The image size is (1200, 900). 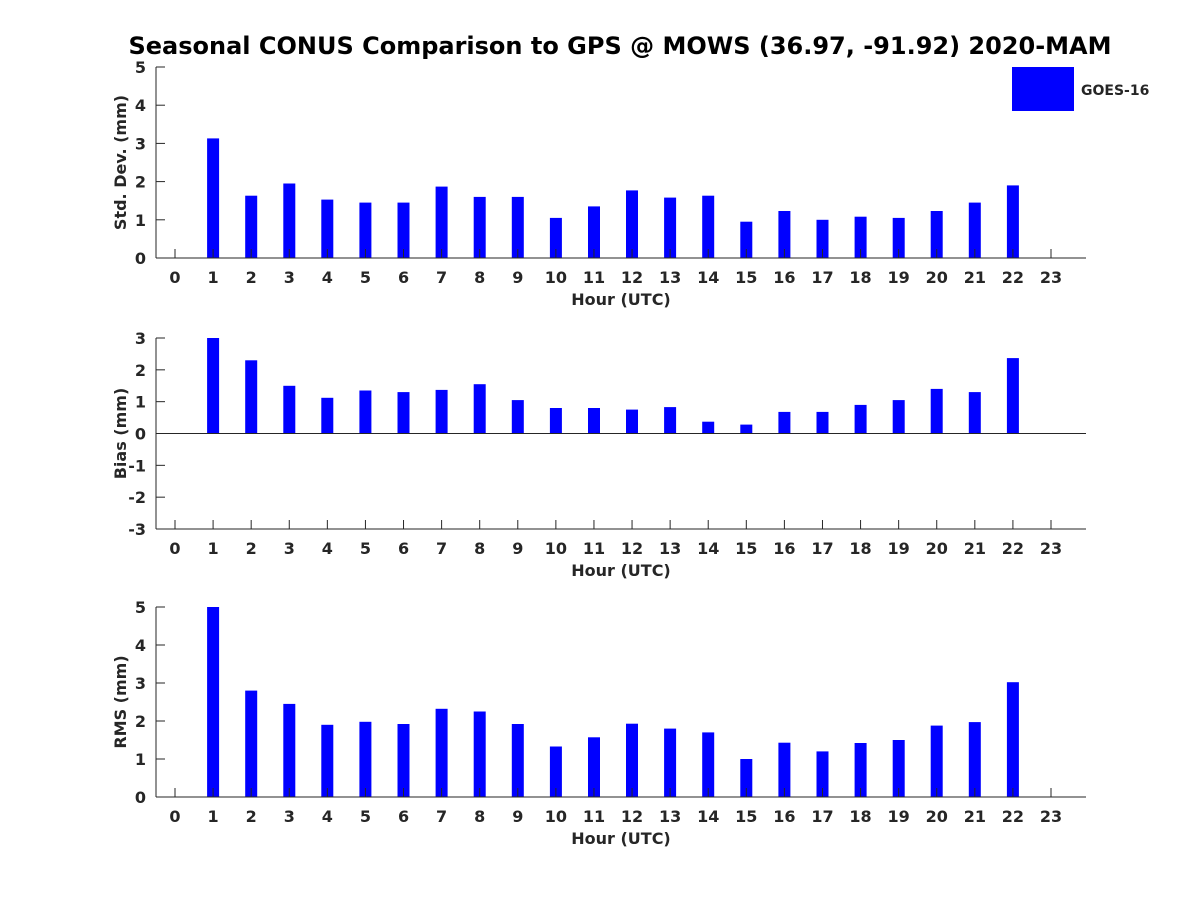 I want to click on x-tick-label: 7, so click(x=441, y=816).